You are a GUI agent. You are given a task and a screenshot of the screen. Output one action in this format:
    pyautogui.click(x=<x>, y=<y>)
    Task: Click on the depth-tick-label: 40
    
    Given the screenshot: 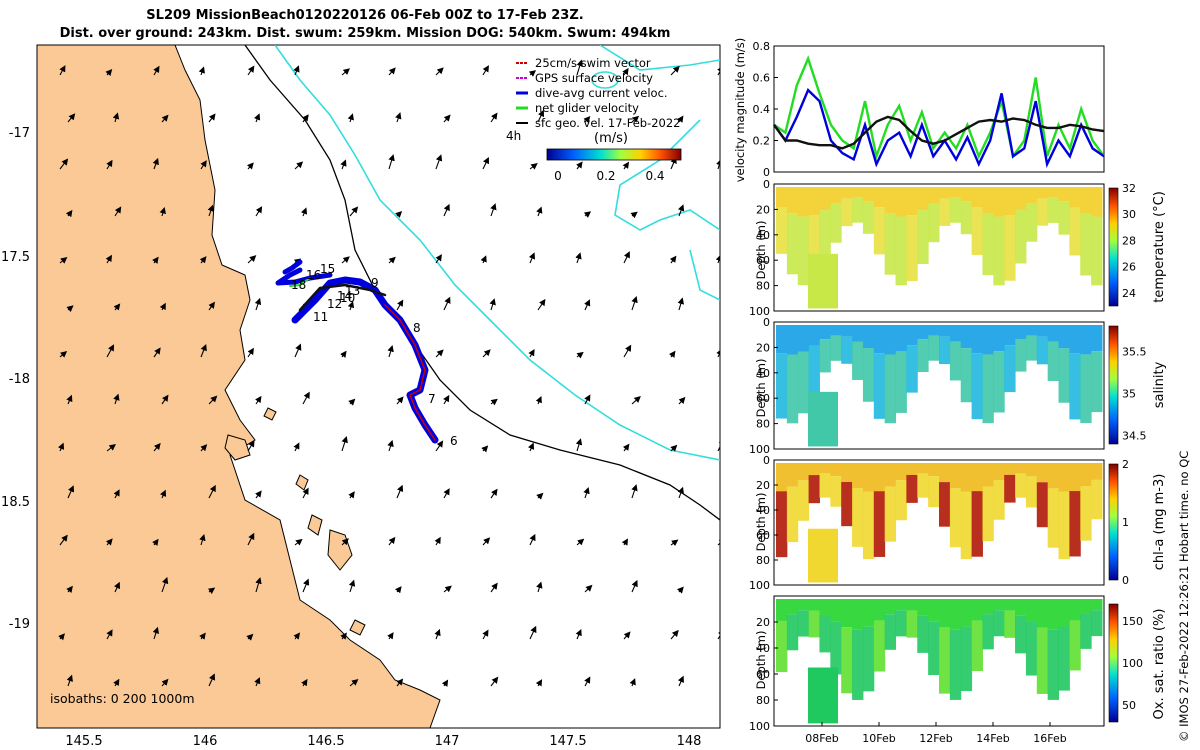 What is the action you would take?
    pyautogui.click(x=763, y=235)
    